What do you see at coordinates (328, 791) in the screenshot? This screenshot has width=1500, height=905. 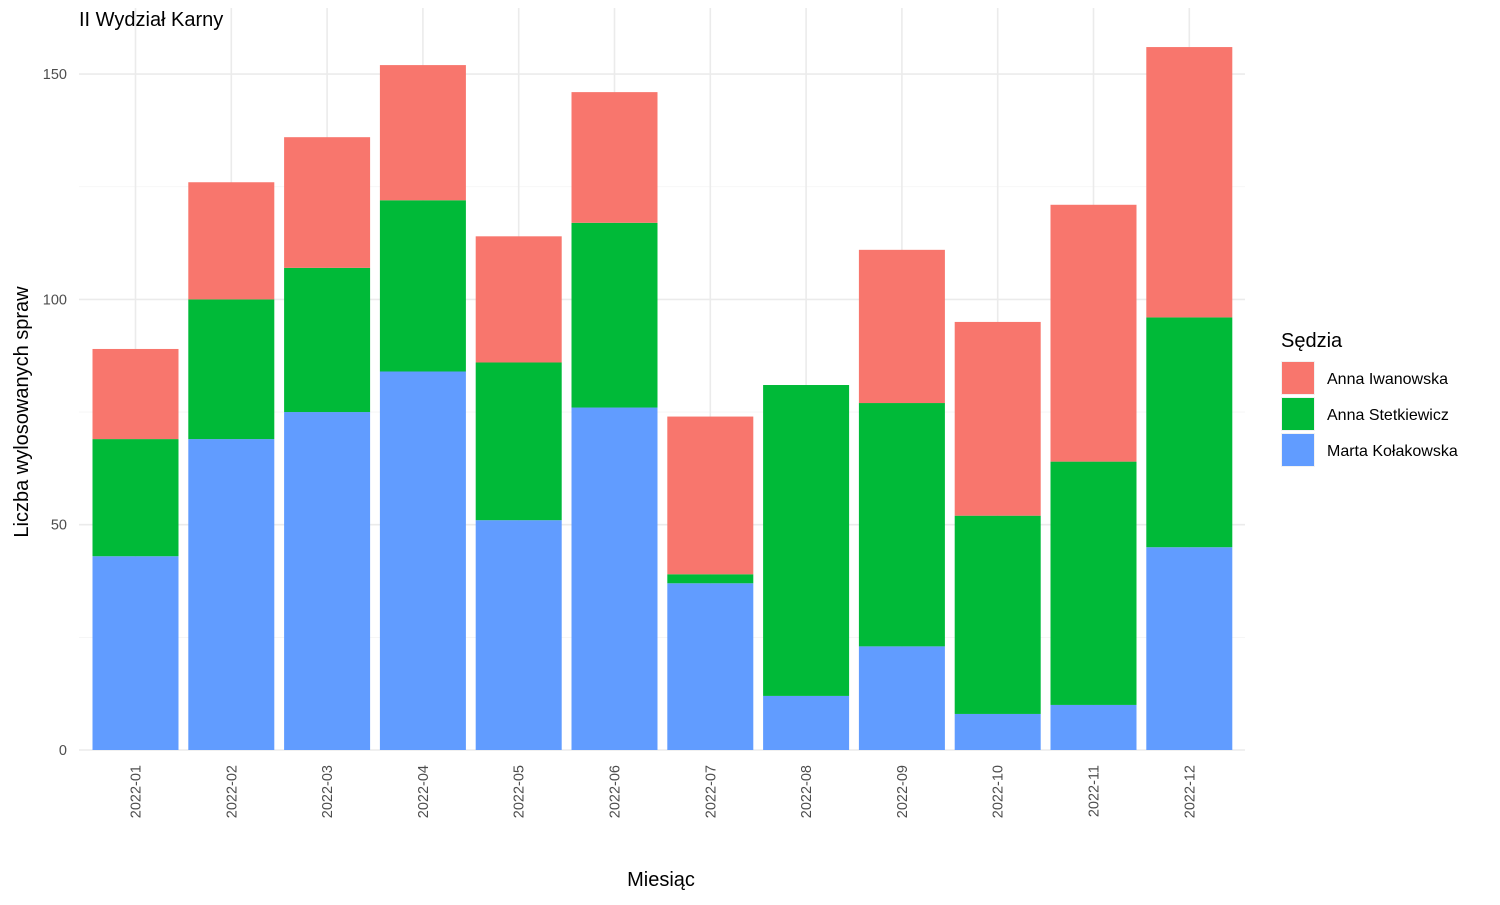 I see `x-tick-label: 2022-03` at bounding box center [328, 791].